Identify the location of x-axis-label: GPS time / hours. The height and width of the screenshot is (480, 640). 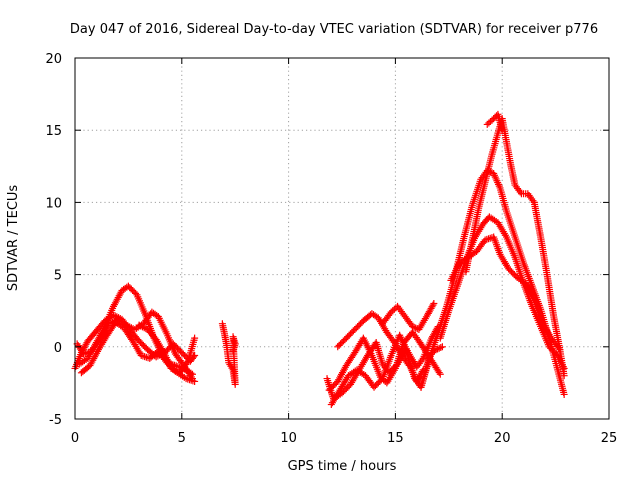
(342, 466).